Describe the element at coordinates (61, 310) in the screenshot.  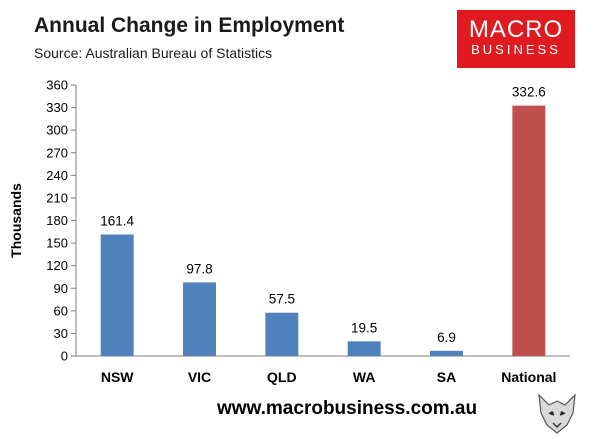
I see `y-tick-label: 60` at that location.